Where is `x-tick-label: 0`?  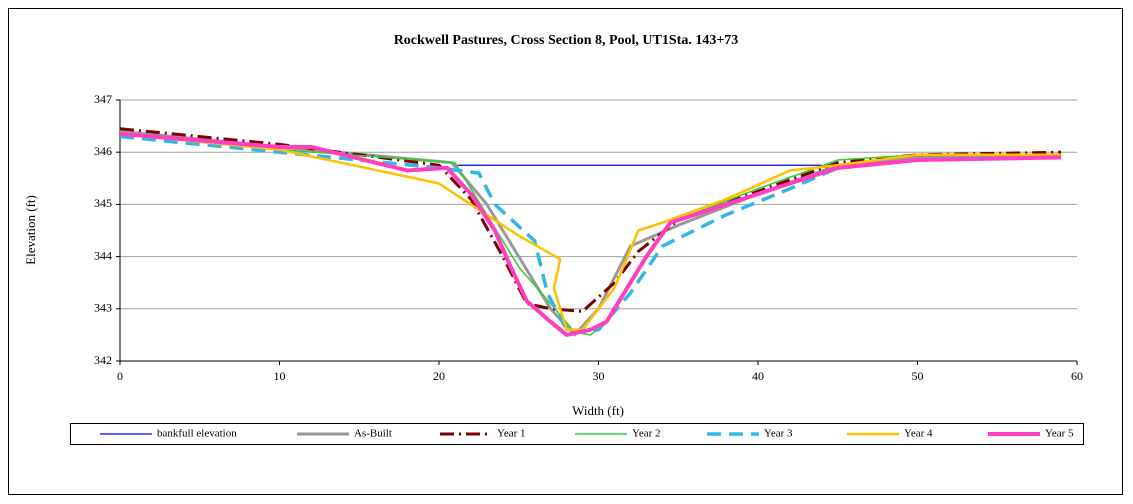
x-tick-label: 0 is located at coordinates (120, 376).